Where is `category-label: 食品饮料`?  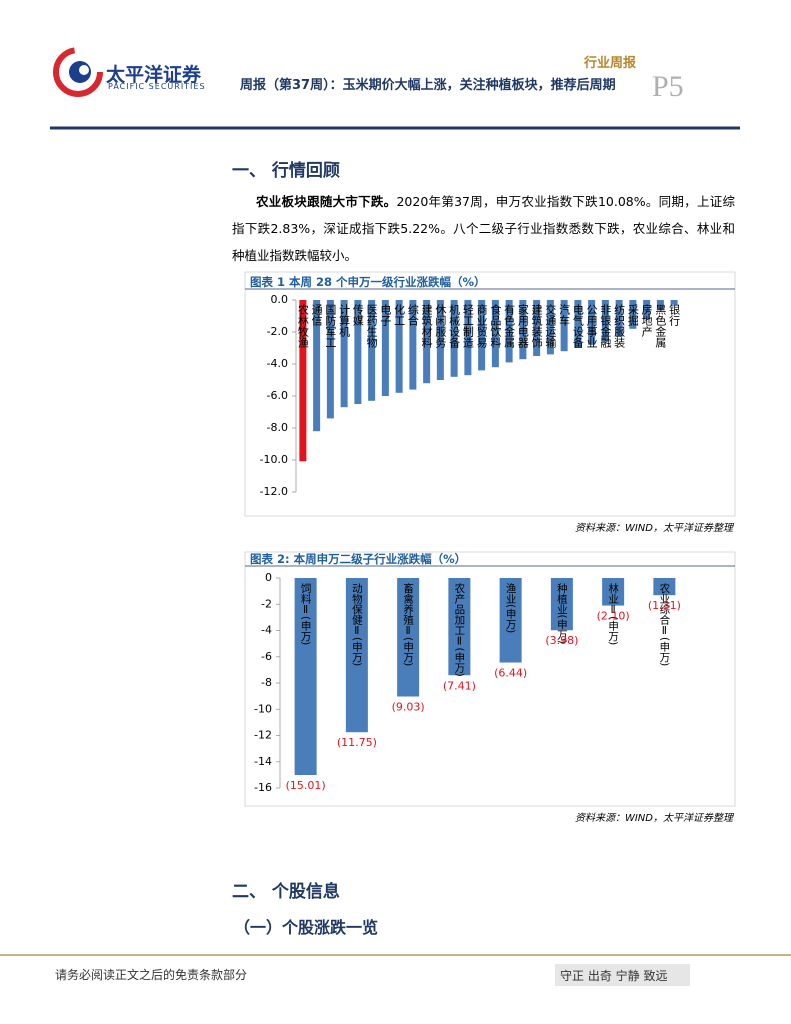
category-label: 食品饮料 is located at coordinates (495, 326).